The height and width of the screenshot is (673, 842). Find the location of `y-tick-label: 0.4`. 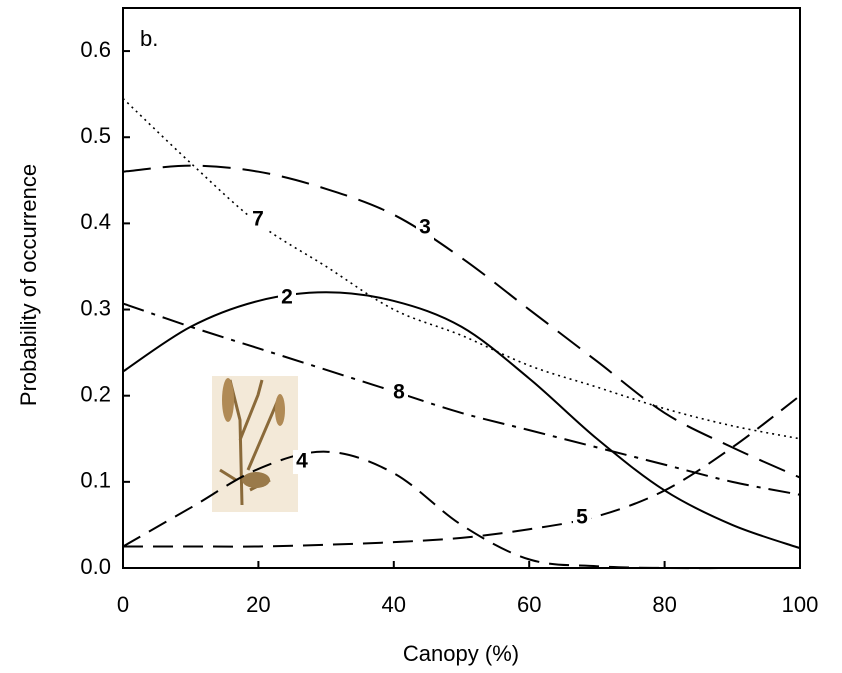

y-tick-label: 0.4 is located at coordinates (95, 221).